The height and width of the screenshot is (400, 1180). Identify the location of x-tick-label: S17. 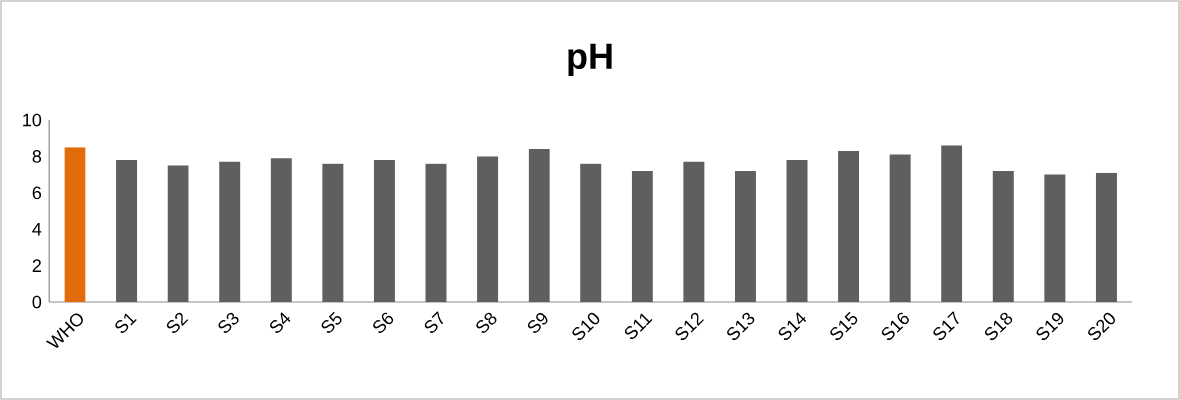
(946, 325).